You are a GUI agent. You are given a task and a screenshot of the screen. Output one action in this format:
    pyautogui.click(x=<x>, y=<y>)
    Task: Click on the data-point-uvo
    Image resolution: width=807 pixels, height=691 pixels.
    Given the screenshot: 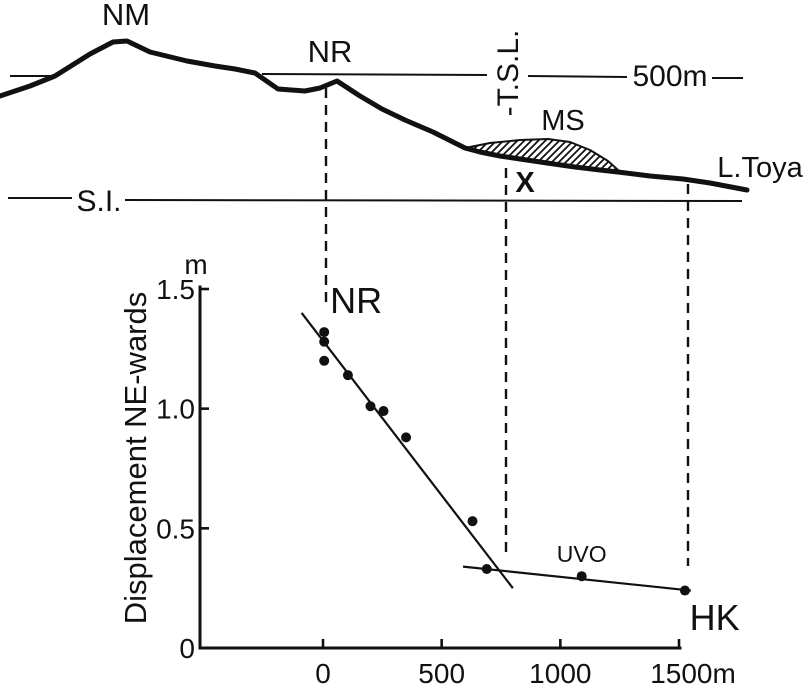 What is the action you would take?
    pyautogui.click(x=581, y=576)
    